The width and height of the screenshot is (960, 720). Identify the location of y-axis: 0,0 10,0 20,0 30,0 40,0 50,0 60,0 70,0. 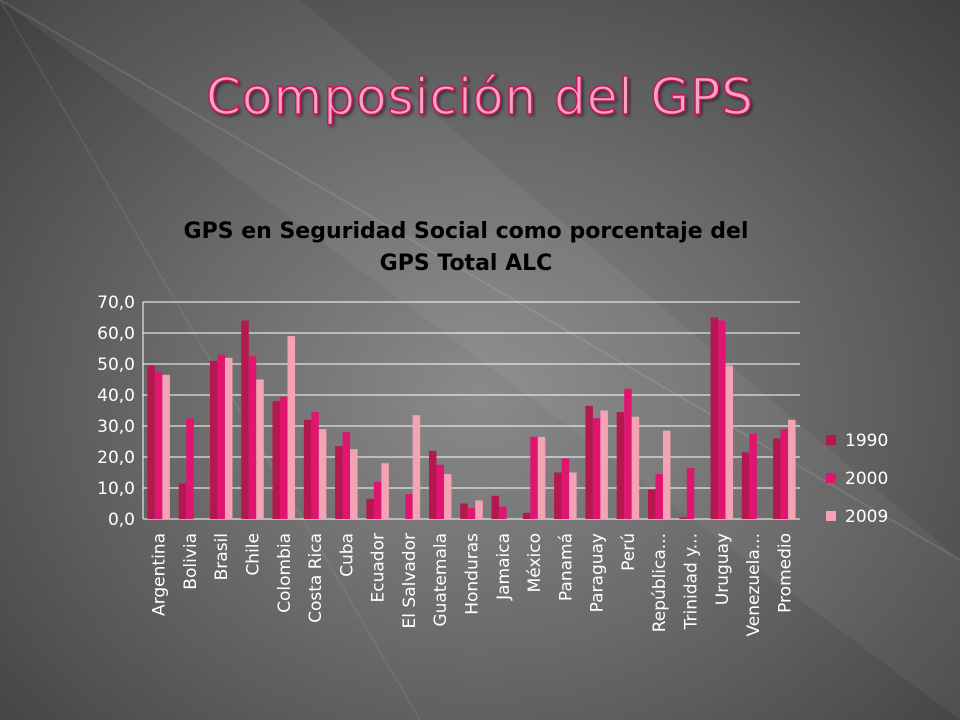
(120, 411).